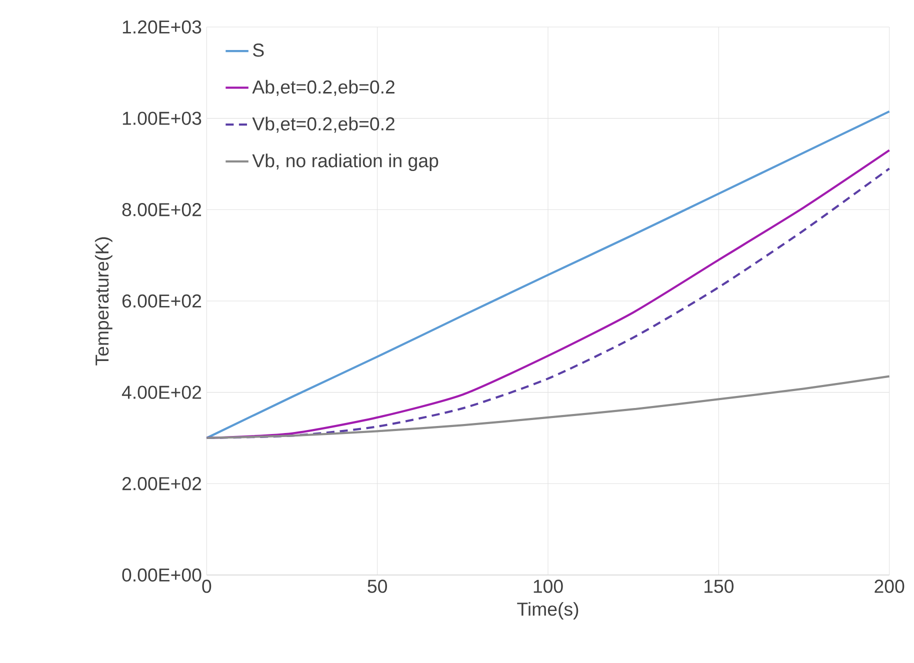 Image resolution: width=914 pixels, height=663 pixels. Describe the element at coordinates (162, 209) in the screenshot. I see `y-tick-label: 8.00E+02` at that location.